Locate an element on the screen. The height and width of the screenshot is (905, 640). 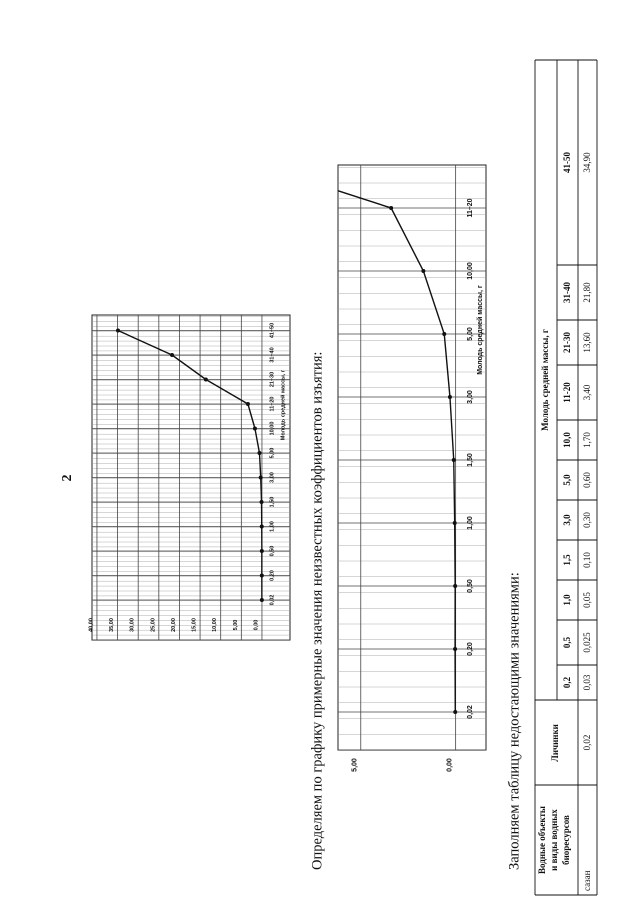
y-tick-label: 20,00 is located at coordinates (174, 625).